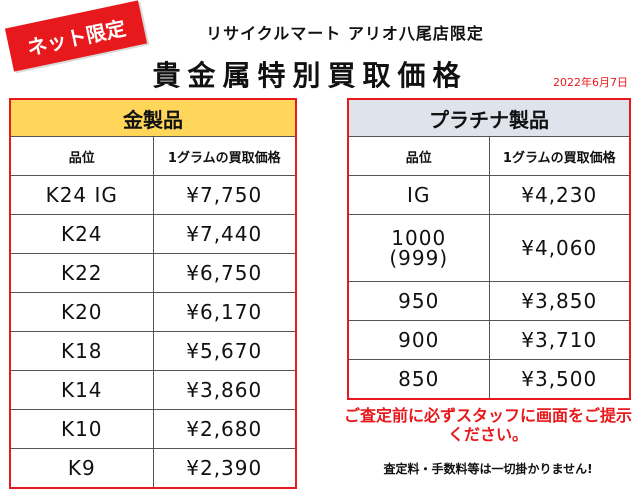 This screenshot has height=493, width=640. Describe the element at coordinates (310, 75) in the screenshot. I see `page-title: 貴金属特別買取価格` at that location.